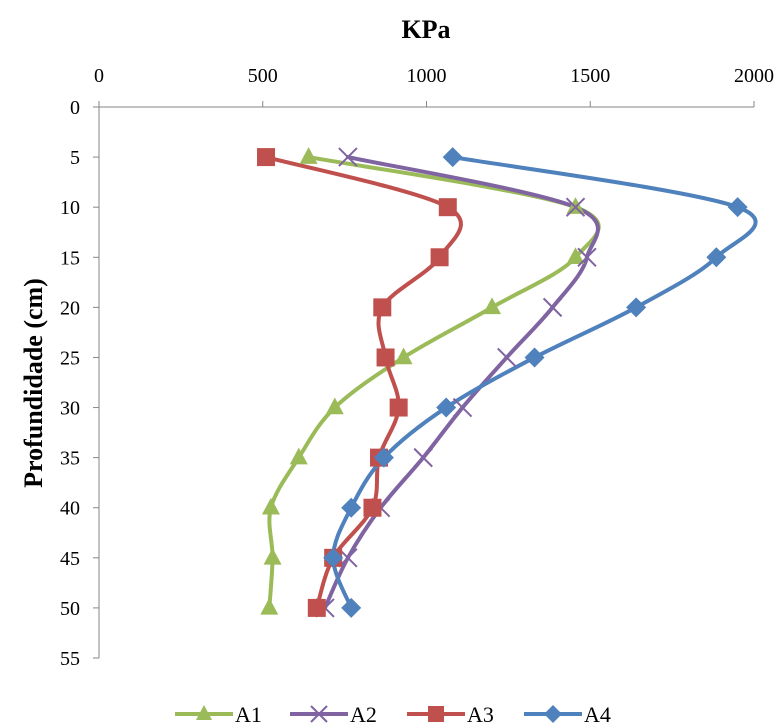  I want to click on point-a2-0-stroke-b, so click(348, 157).